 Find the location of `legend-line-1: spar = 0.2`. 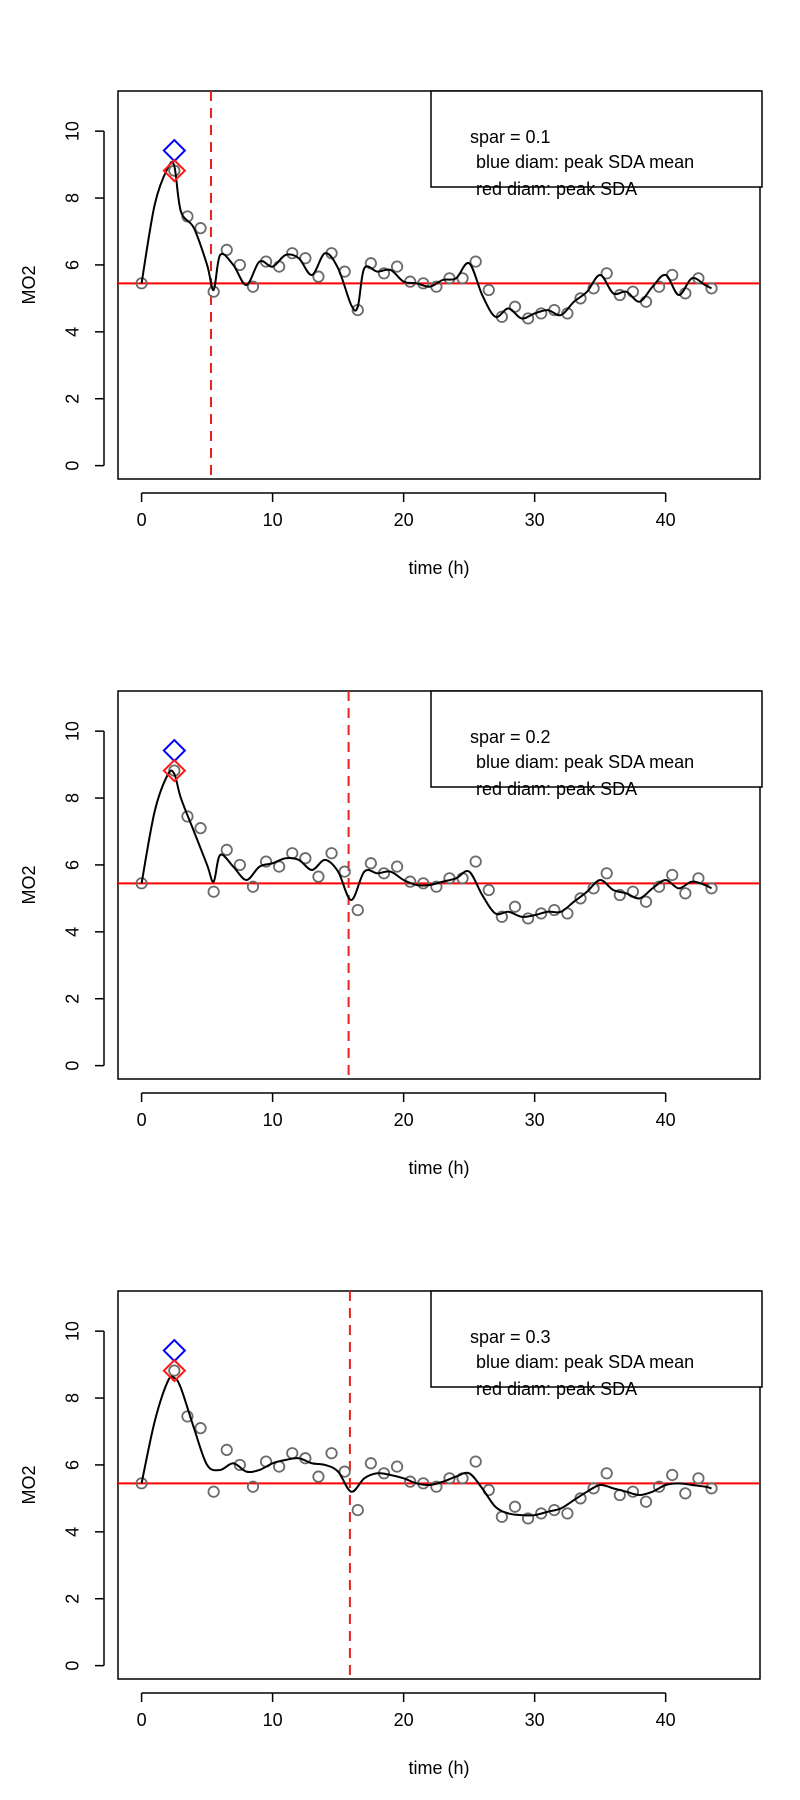

legend-line-1: spar = 0.2 is located at coordinates (510, 737).